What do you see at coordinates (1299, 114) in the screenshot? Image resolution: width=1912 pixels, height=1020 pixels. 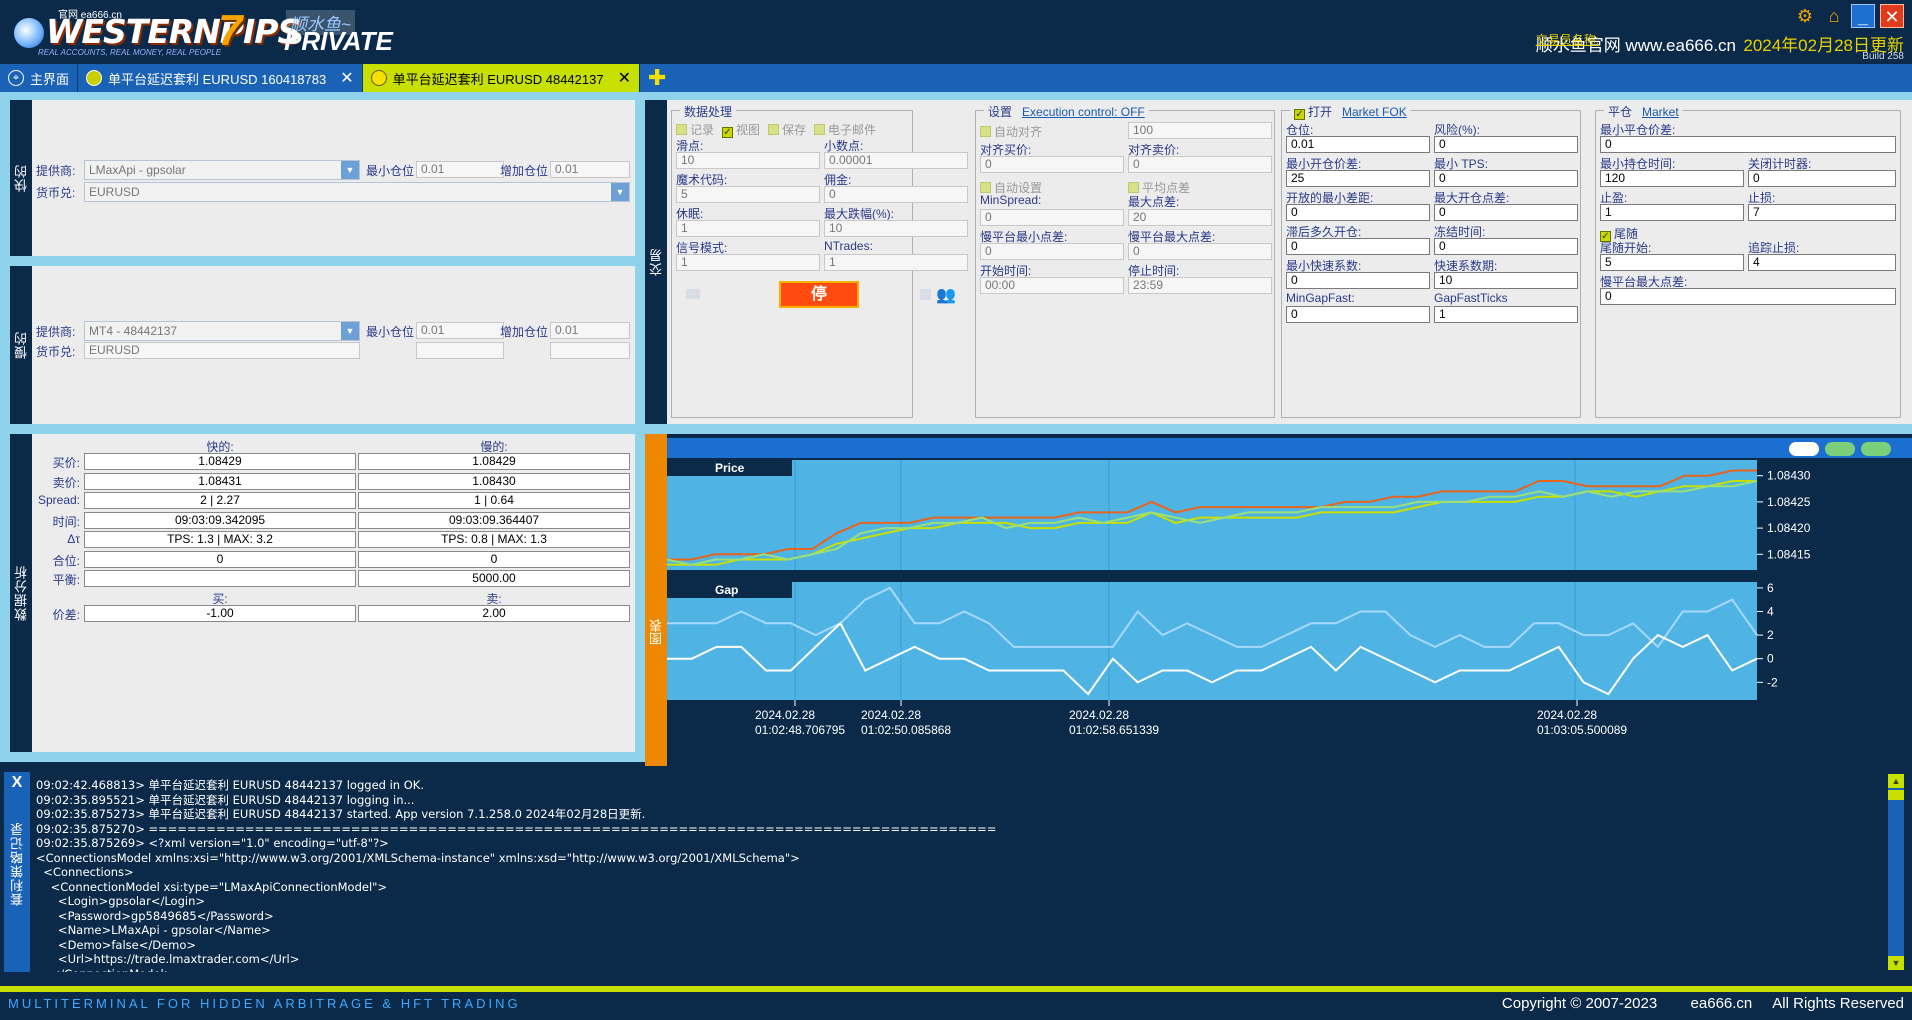 I see `checkbox-checked-icon` at bounding box center [1299, 114].